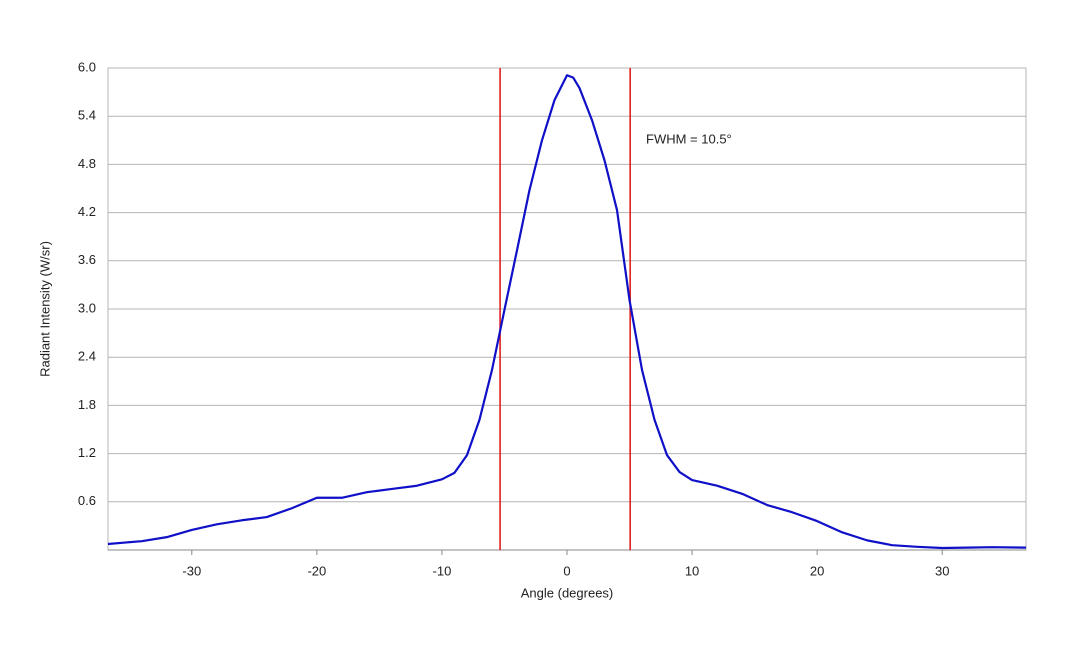 This screenshot has height=648, width=1080. What do you see at coordinates (87, 259) in the screenshot?
I see `y-tick-label: 3.6` at bounding box center [87, 259].